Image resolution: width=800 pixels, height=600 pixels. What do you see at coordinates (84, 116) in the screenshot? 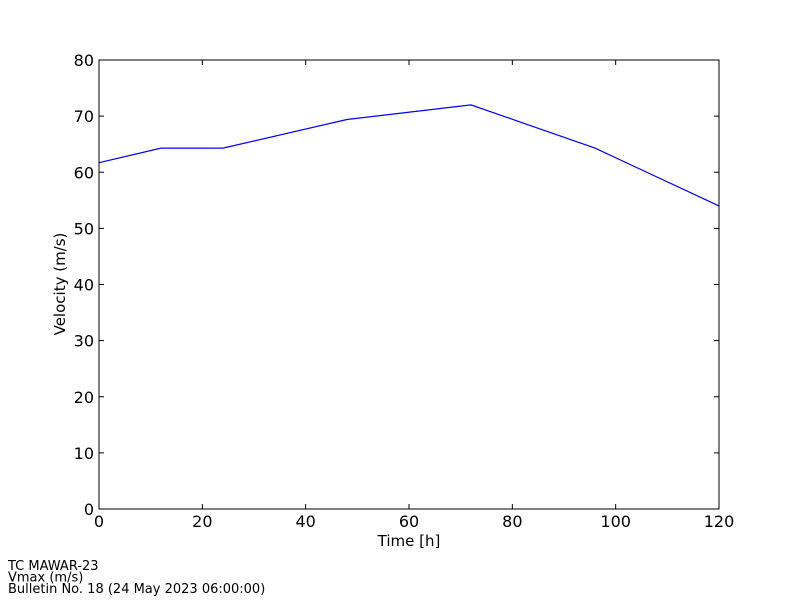
I see `y-tick-label: 70` at bounding box center [84, 116].